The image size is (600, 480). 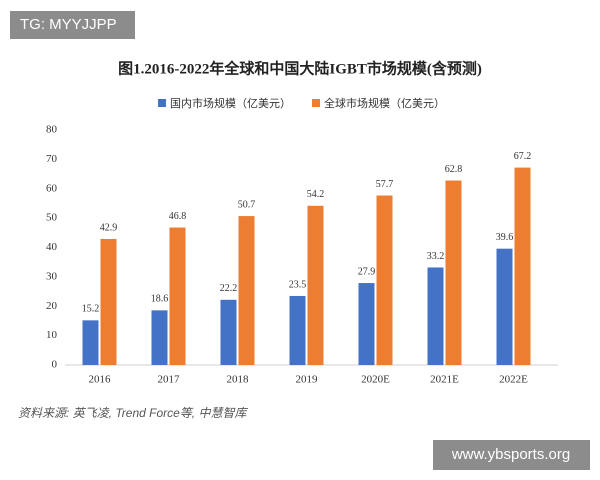 I want to click on legend-label: 全球市场规模（亿美元）, so click(x=384, y=103).